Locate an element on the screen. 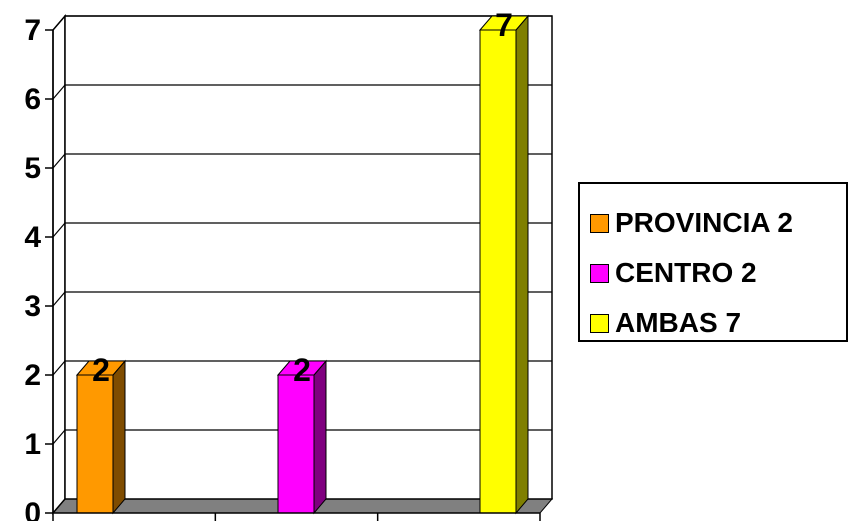  y-tick-label: 0 is located at coordinates (32, 509).